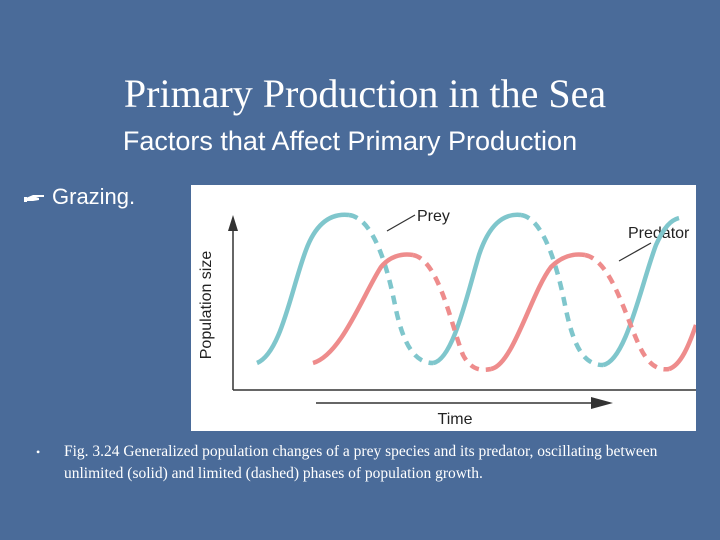 The width and height of the screenshot is (720, 540). Describe the element at coordinates (365, 93) in the screenshot. I see `slide-title: Primary Production in the Sea` at that location.